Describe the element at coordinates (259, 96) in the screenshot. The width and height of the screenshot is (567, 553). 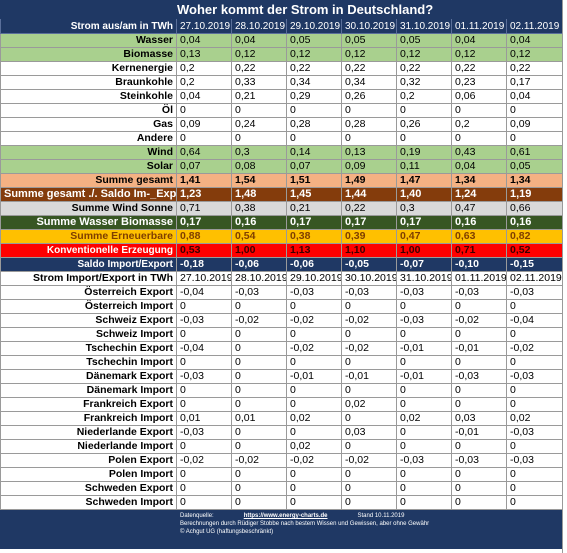
I see `cell-value: 0,21` at that location.